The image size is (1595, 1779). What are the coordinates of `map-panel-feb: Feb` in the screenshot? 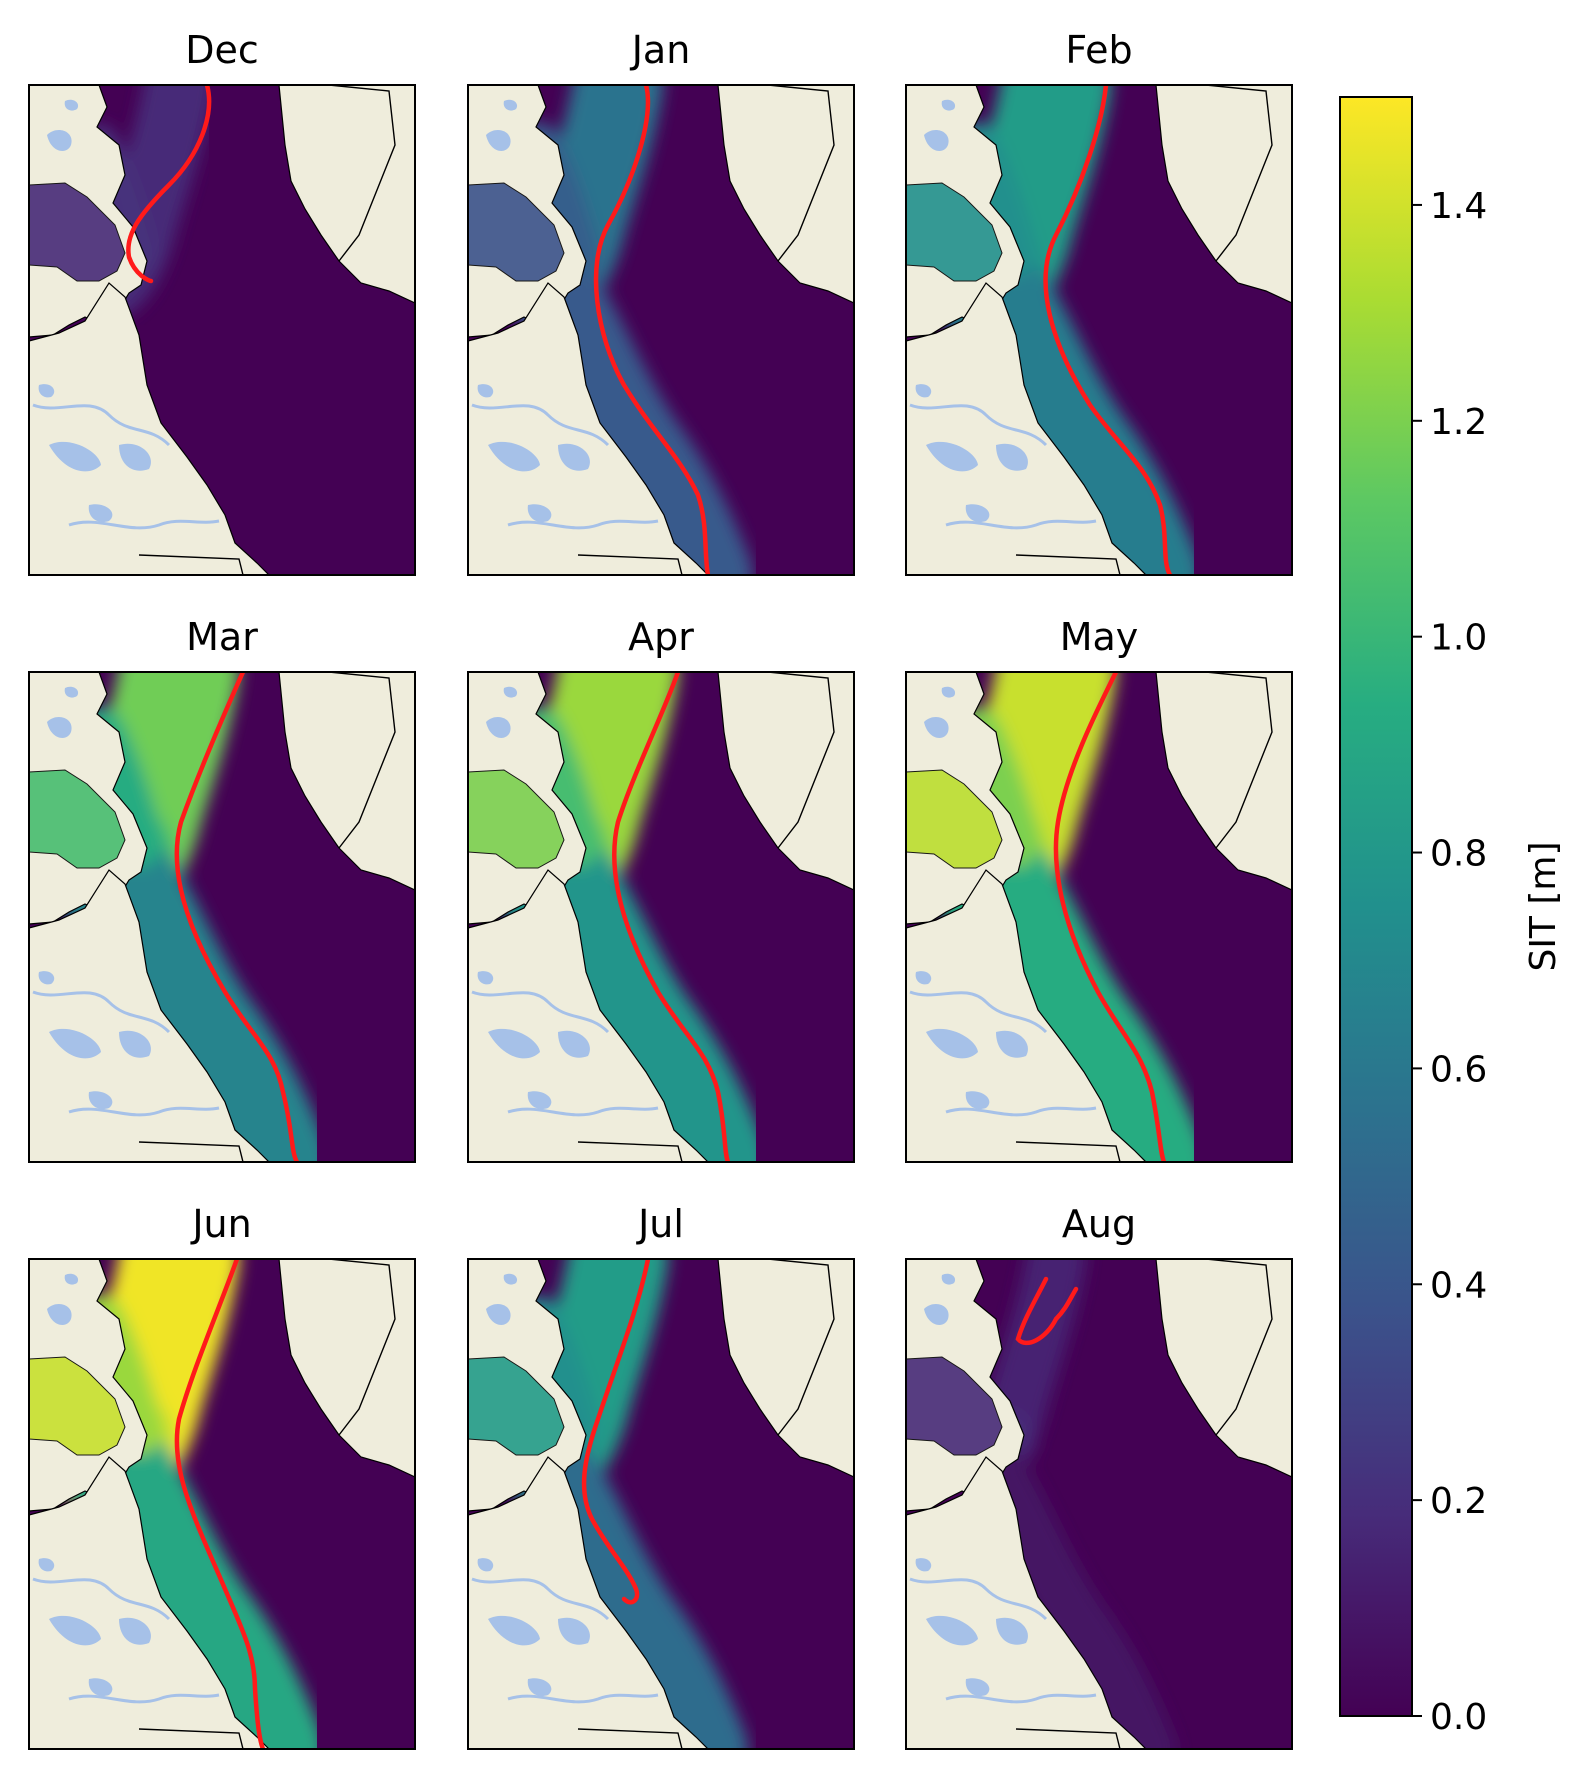 It's located at (1099, 302).